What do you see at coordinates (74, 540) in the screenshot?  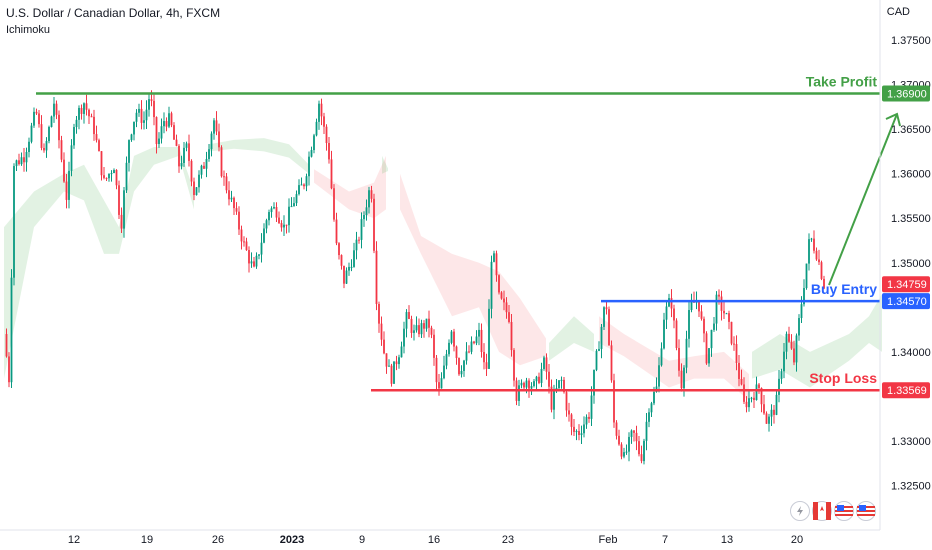 I see `x-tick-label: 12` at bounding box center [74, 540].